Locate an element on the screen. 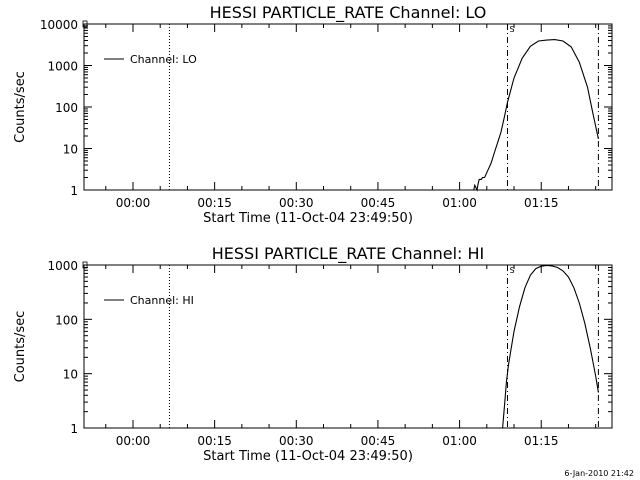 This screenshot has height=480, width=640. legend-label: Channel: LO is located at coordinates (163, 59).